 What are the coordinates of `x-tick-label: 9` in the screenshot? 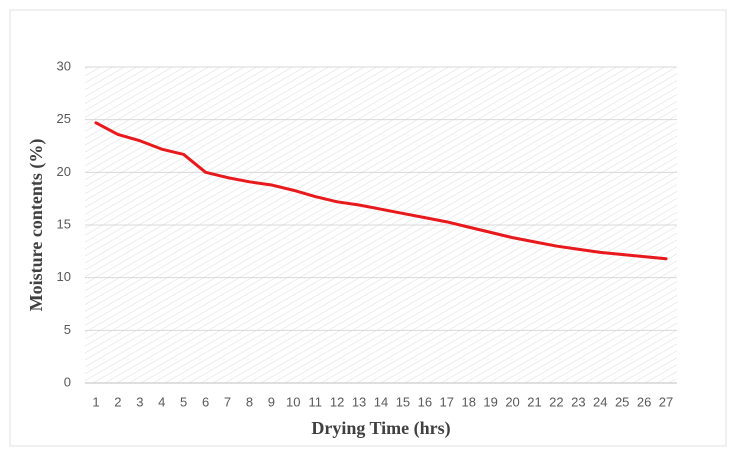 It's located at (271, 401).